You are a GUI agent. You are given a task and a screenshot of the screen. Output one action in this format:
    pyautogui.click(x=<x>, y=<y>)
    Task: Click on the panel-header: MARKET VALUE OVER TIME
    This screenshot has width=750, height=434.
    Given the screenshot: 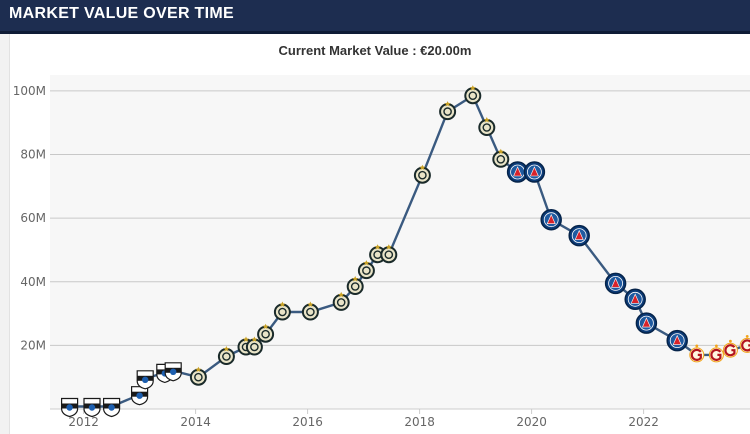 What is the action you would take?
    pyautogui.click(x=375, y=17)
    